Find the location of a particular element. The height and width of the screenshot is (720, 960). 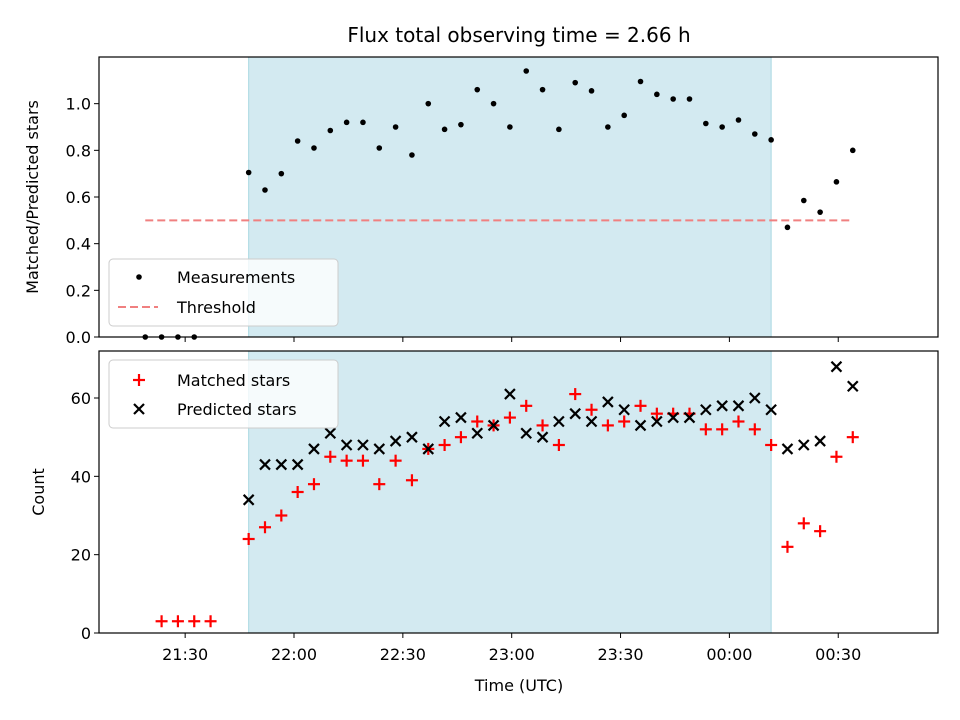

bottom-legend: Matched stars Predicted stars is located at coordinates (223, 394).